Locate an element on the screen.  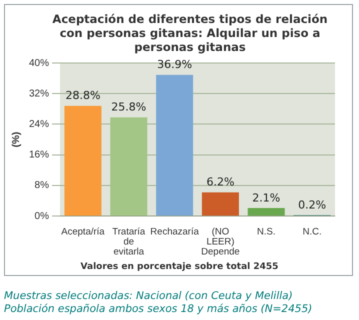
y-tick-label: 24% is located at coordinates (39, 124).